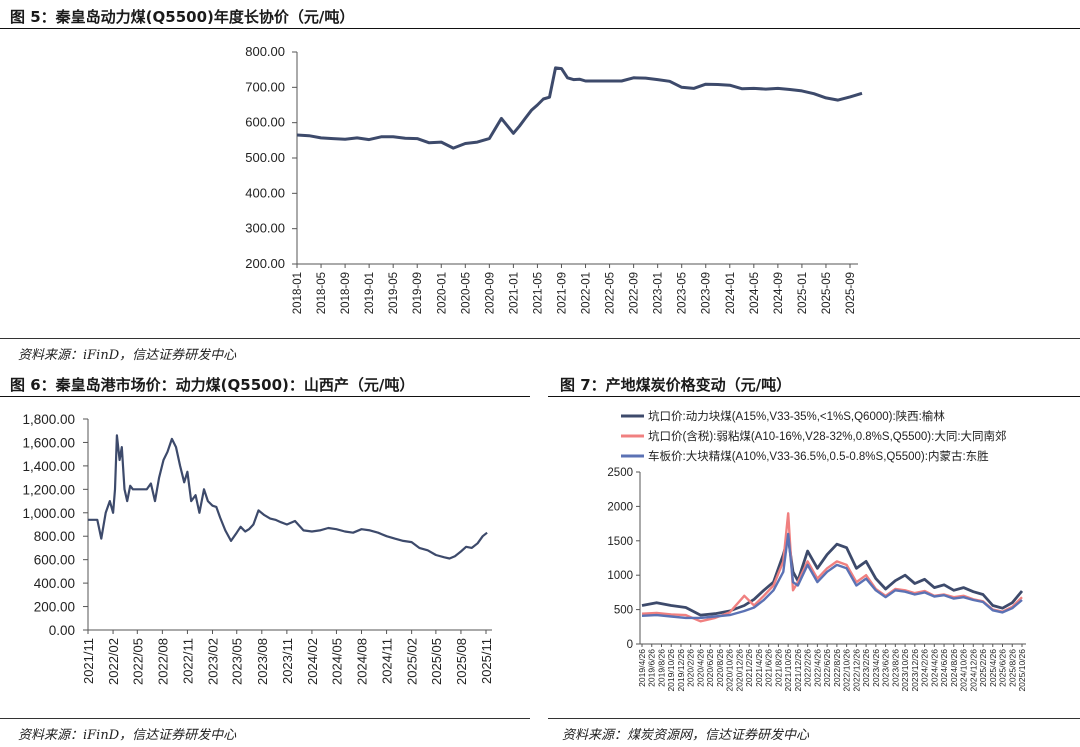 The height and width of the screenshot is (747, 1080). What do you see at coordinates (817, 668) in the screenshot?
I see `fig7-x-tick-label: 2022/4/26` at bounding box center [817, 668].